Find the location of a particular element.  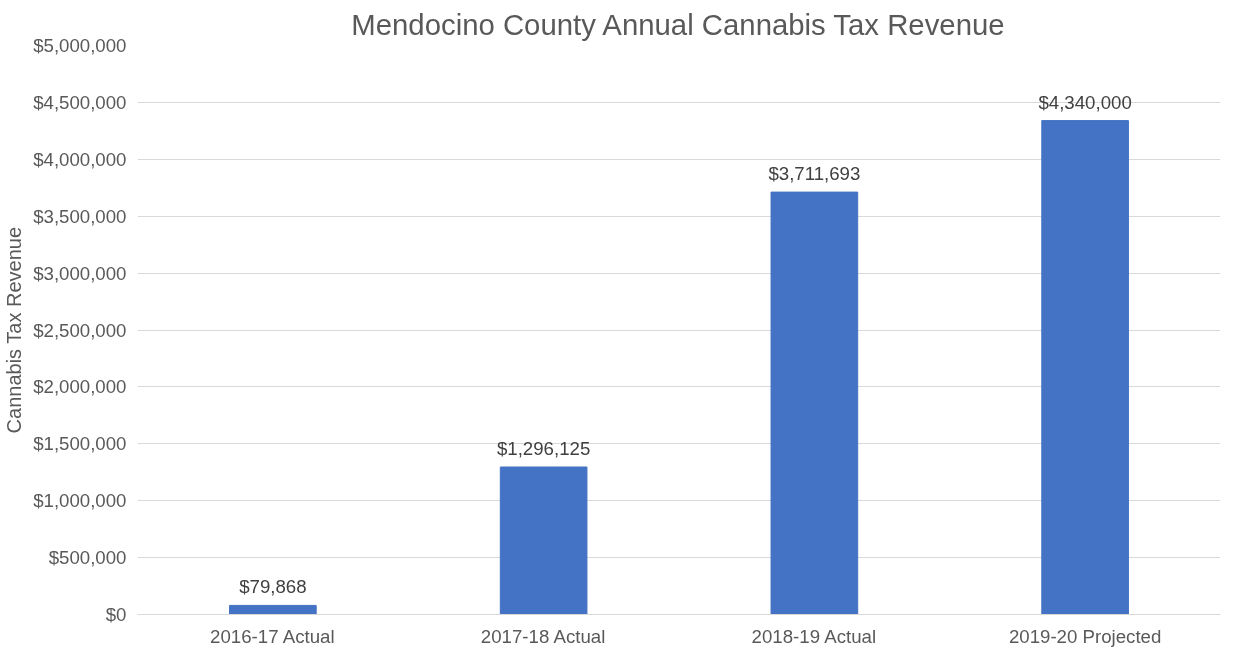

chart-title: Mendocino County Annual Cannabis Tax Revenue is located at coordinates (678, 24).